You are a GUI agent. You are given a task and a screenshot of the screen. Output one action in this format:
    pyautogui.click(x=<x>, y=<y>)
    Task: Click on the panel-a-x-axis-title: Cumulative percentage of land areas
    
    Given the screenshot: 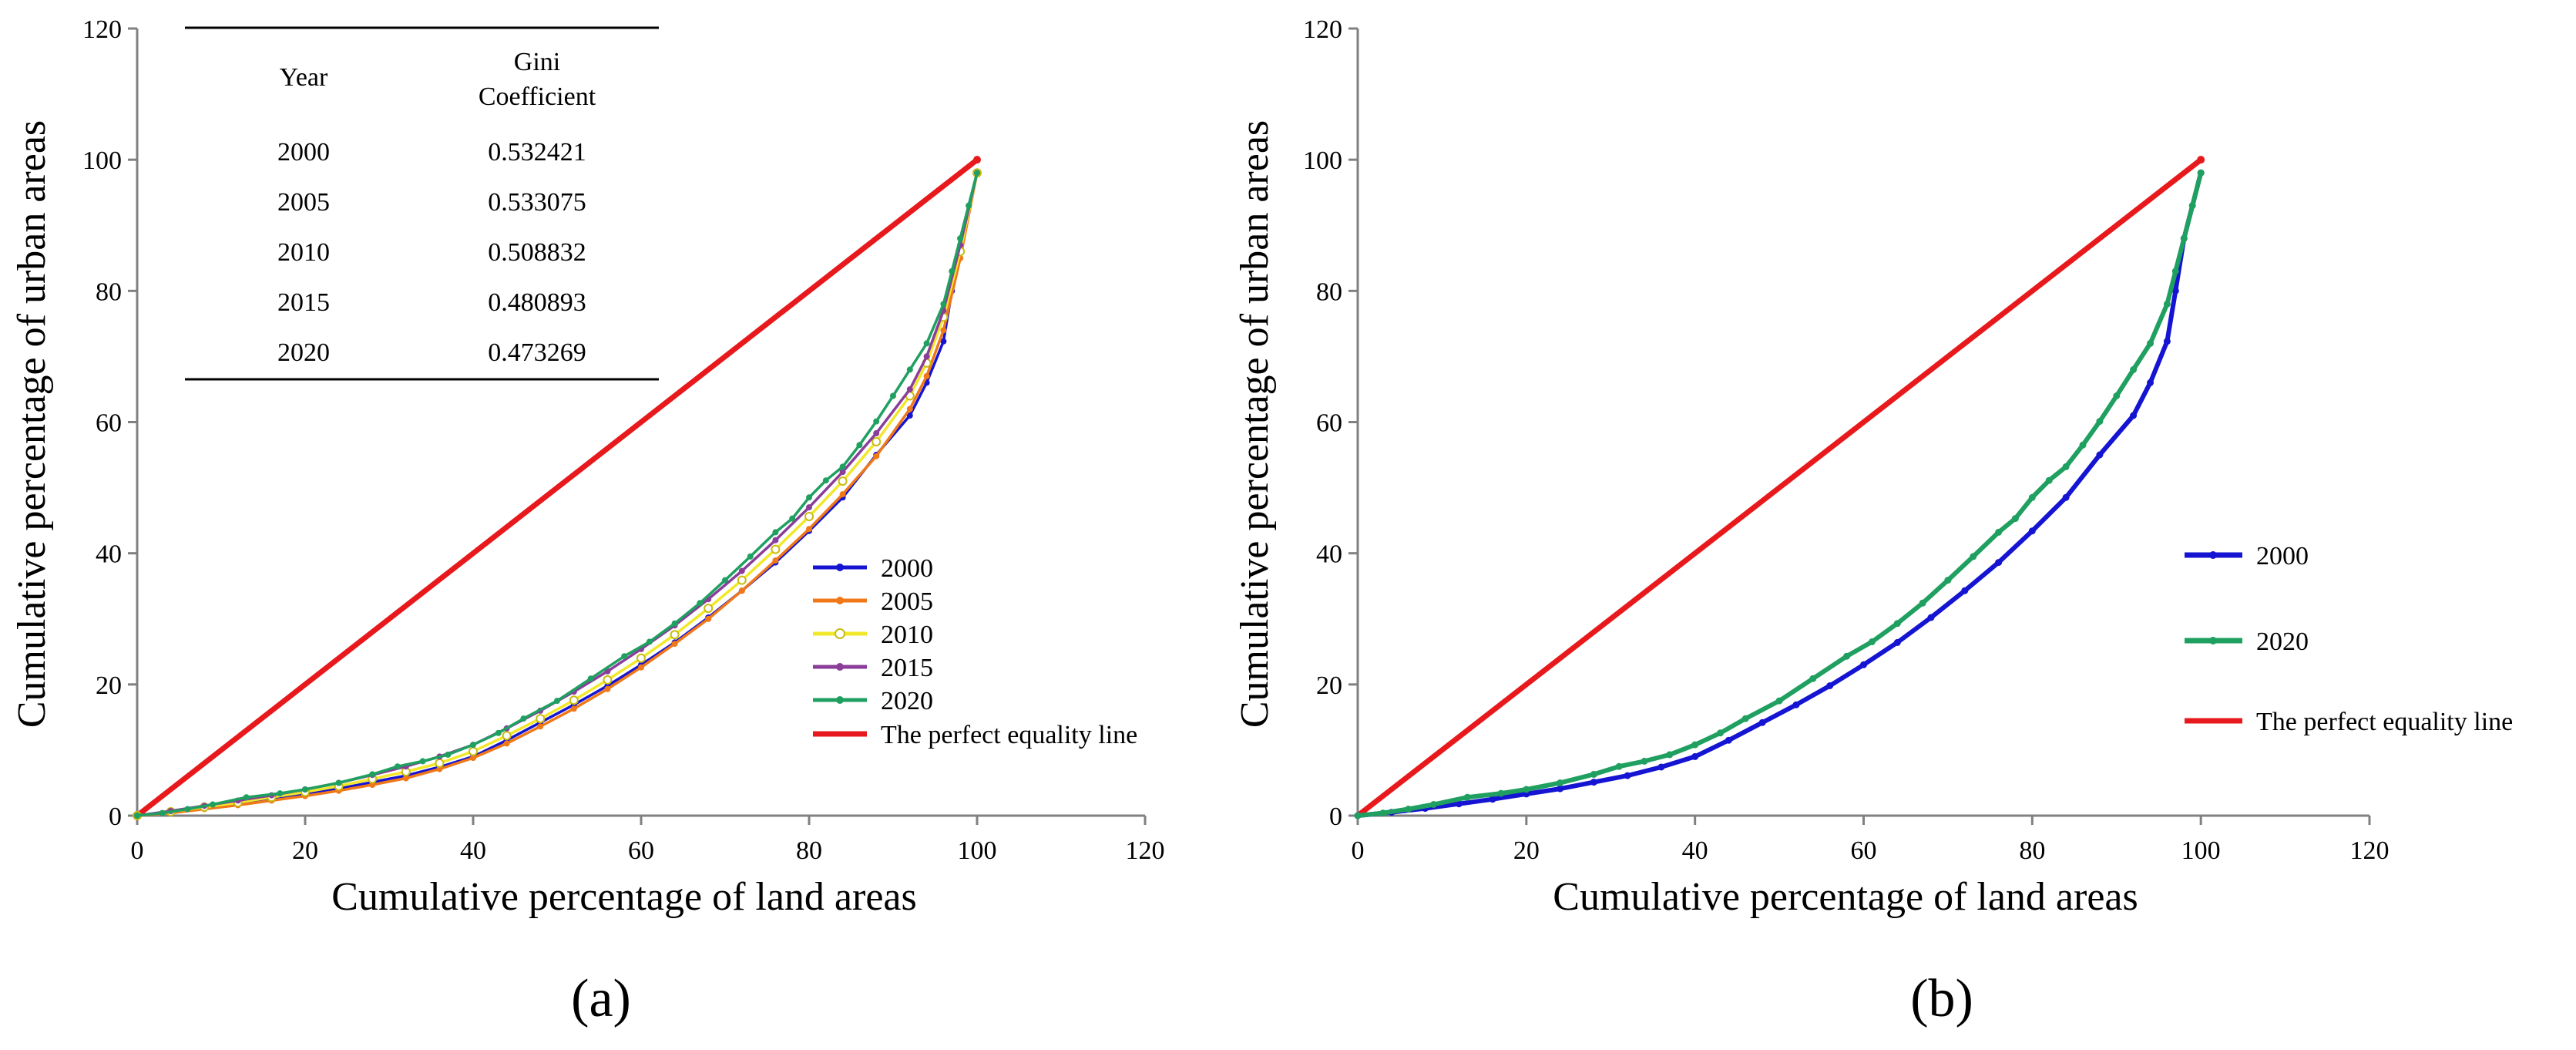 What is the action you would take?
    pyautogui.click(x=623, y=897)
    